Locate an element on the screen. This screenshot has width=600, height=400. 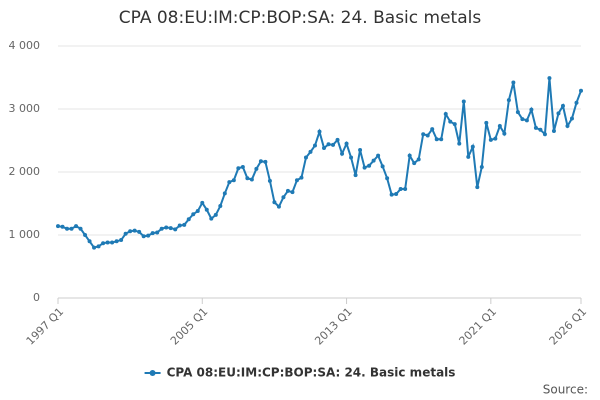
x-tick-label: 2013 Q1 is located at coordinates (333, 326).